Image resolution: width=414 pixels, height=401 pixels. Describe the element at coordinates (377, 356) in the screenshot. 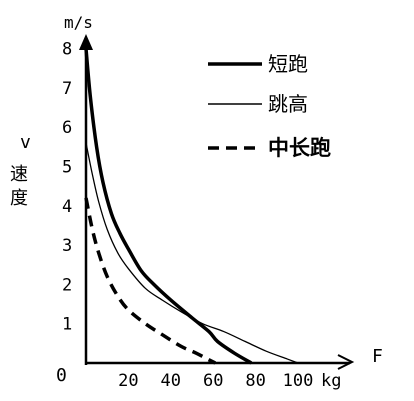

I see `x-axis-symbol: F` at that location.